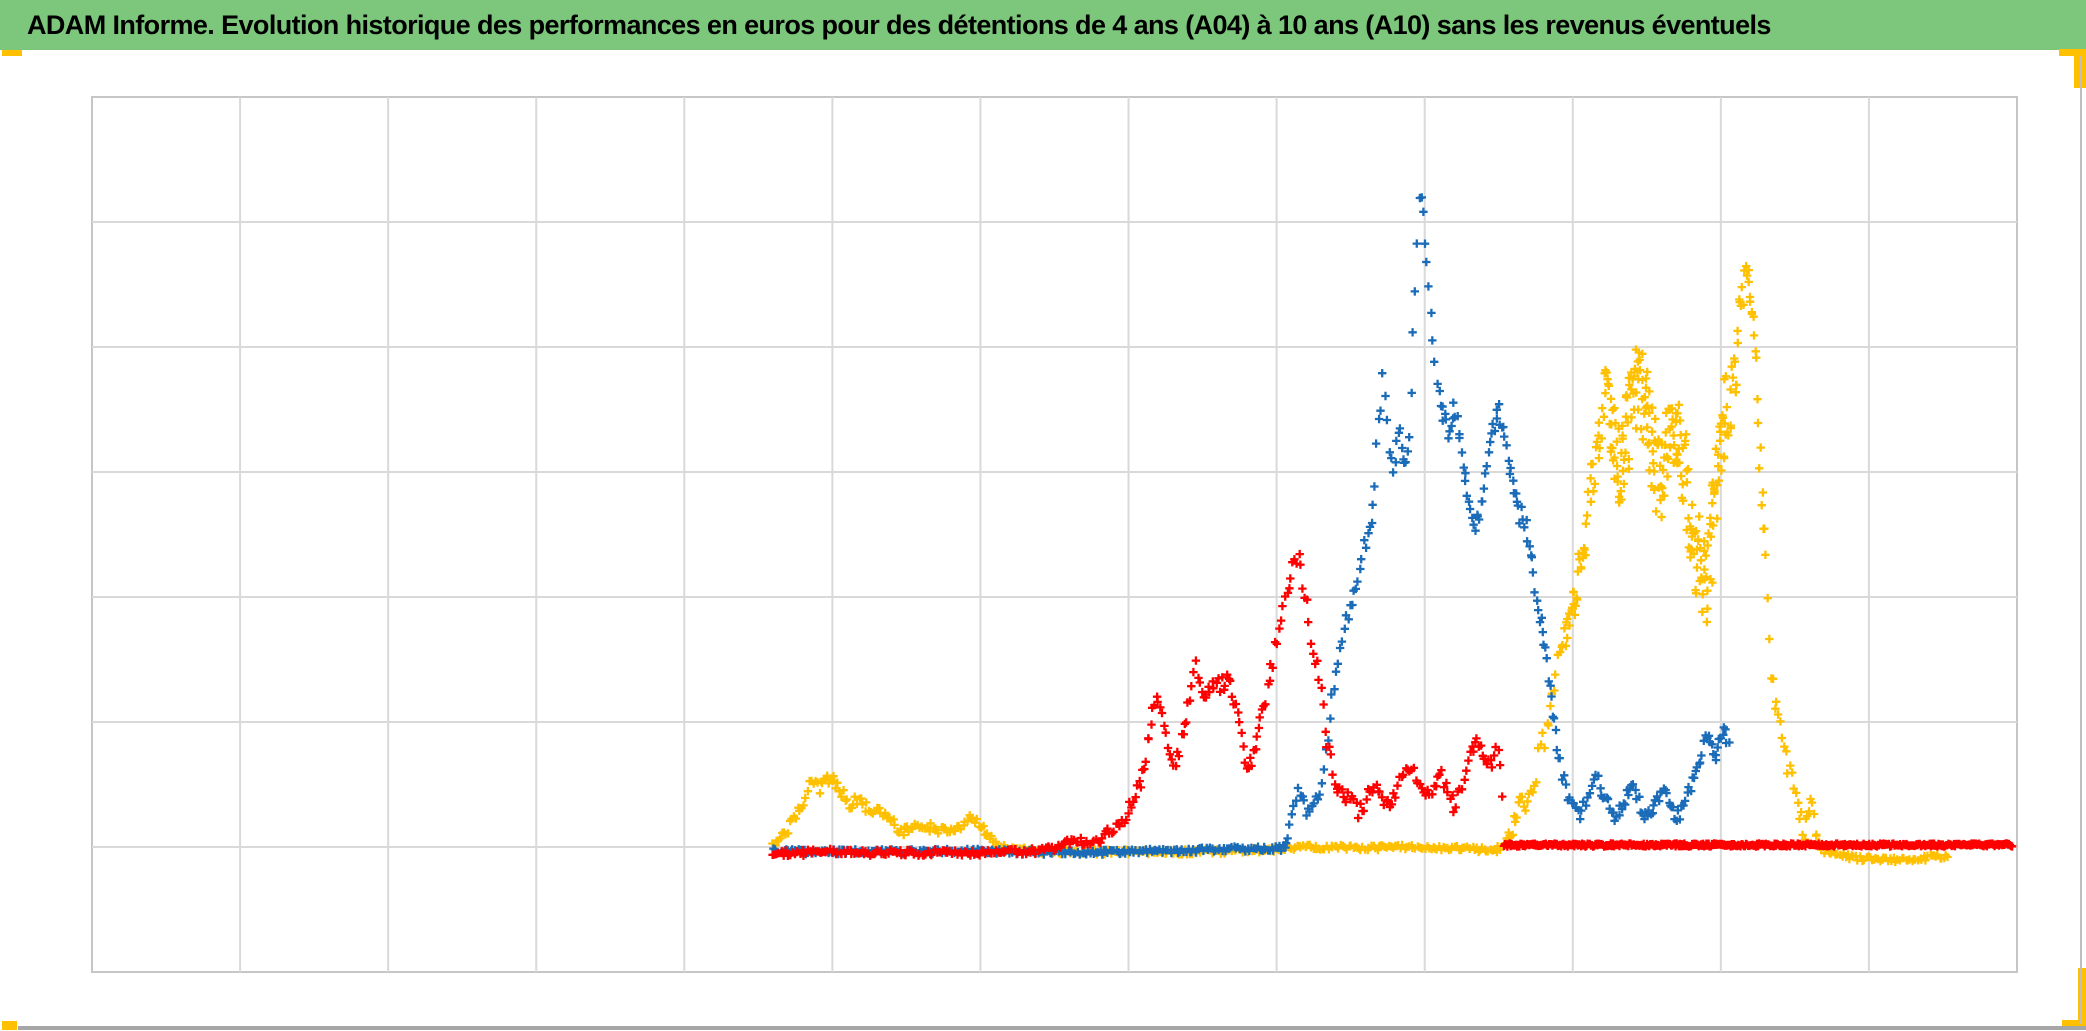  I want to click on red-series-flat-tail, so click(1758, 845).